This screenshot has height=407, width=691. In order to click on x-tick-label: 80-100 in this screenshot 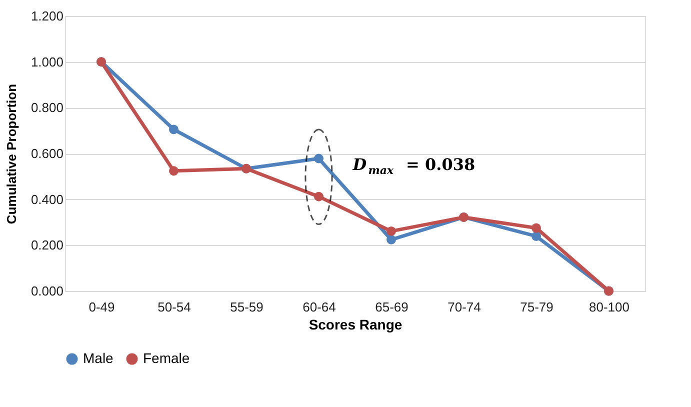, I will do `click(609, 307)`.